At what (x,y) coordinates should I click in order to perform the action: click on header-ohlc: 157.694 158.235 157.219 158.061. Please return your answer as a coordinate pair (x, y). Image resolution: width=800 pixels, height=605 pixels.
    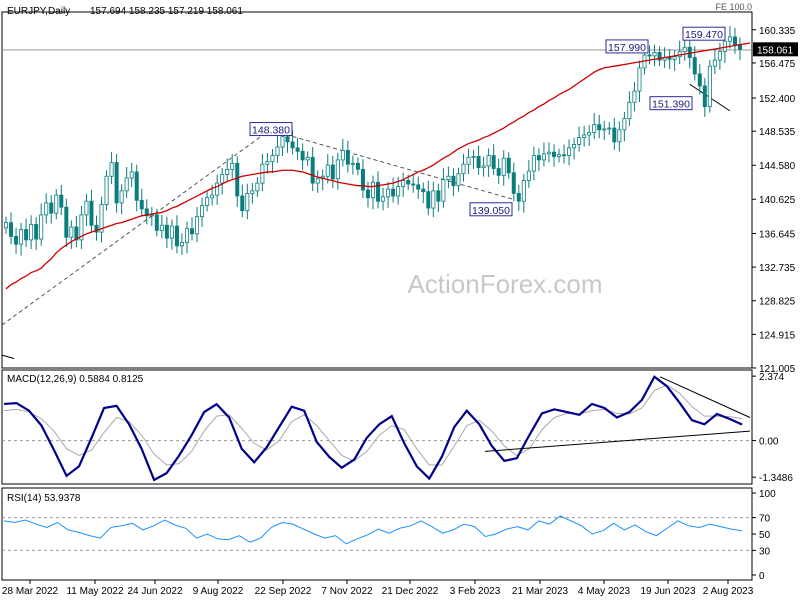
    Looking at the image, I should click on (166, 11).